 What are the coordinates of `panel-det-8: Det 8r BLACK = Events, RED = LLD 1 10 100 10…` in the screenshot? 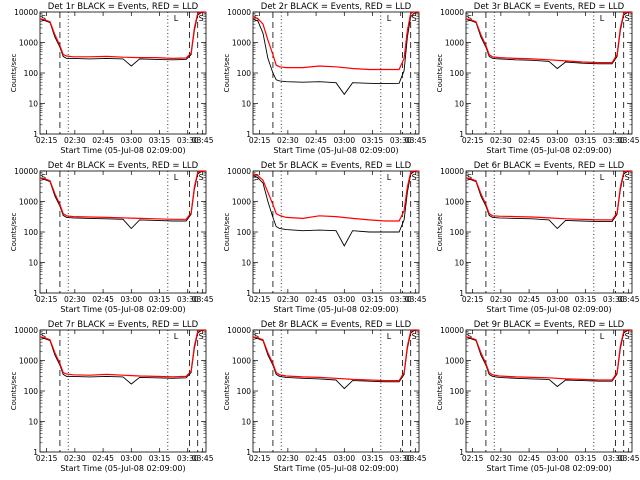 It's located at (325, 396).